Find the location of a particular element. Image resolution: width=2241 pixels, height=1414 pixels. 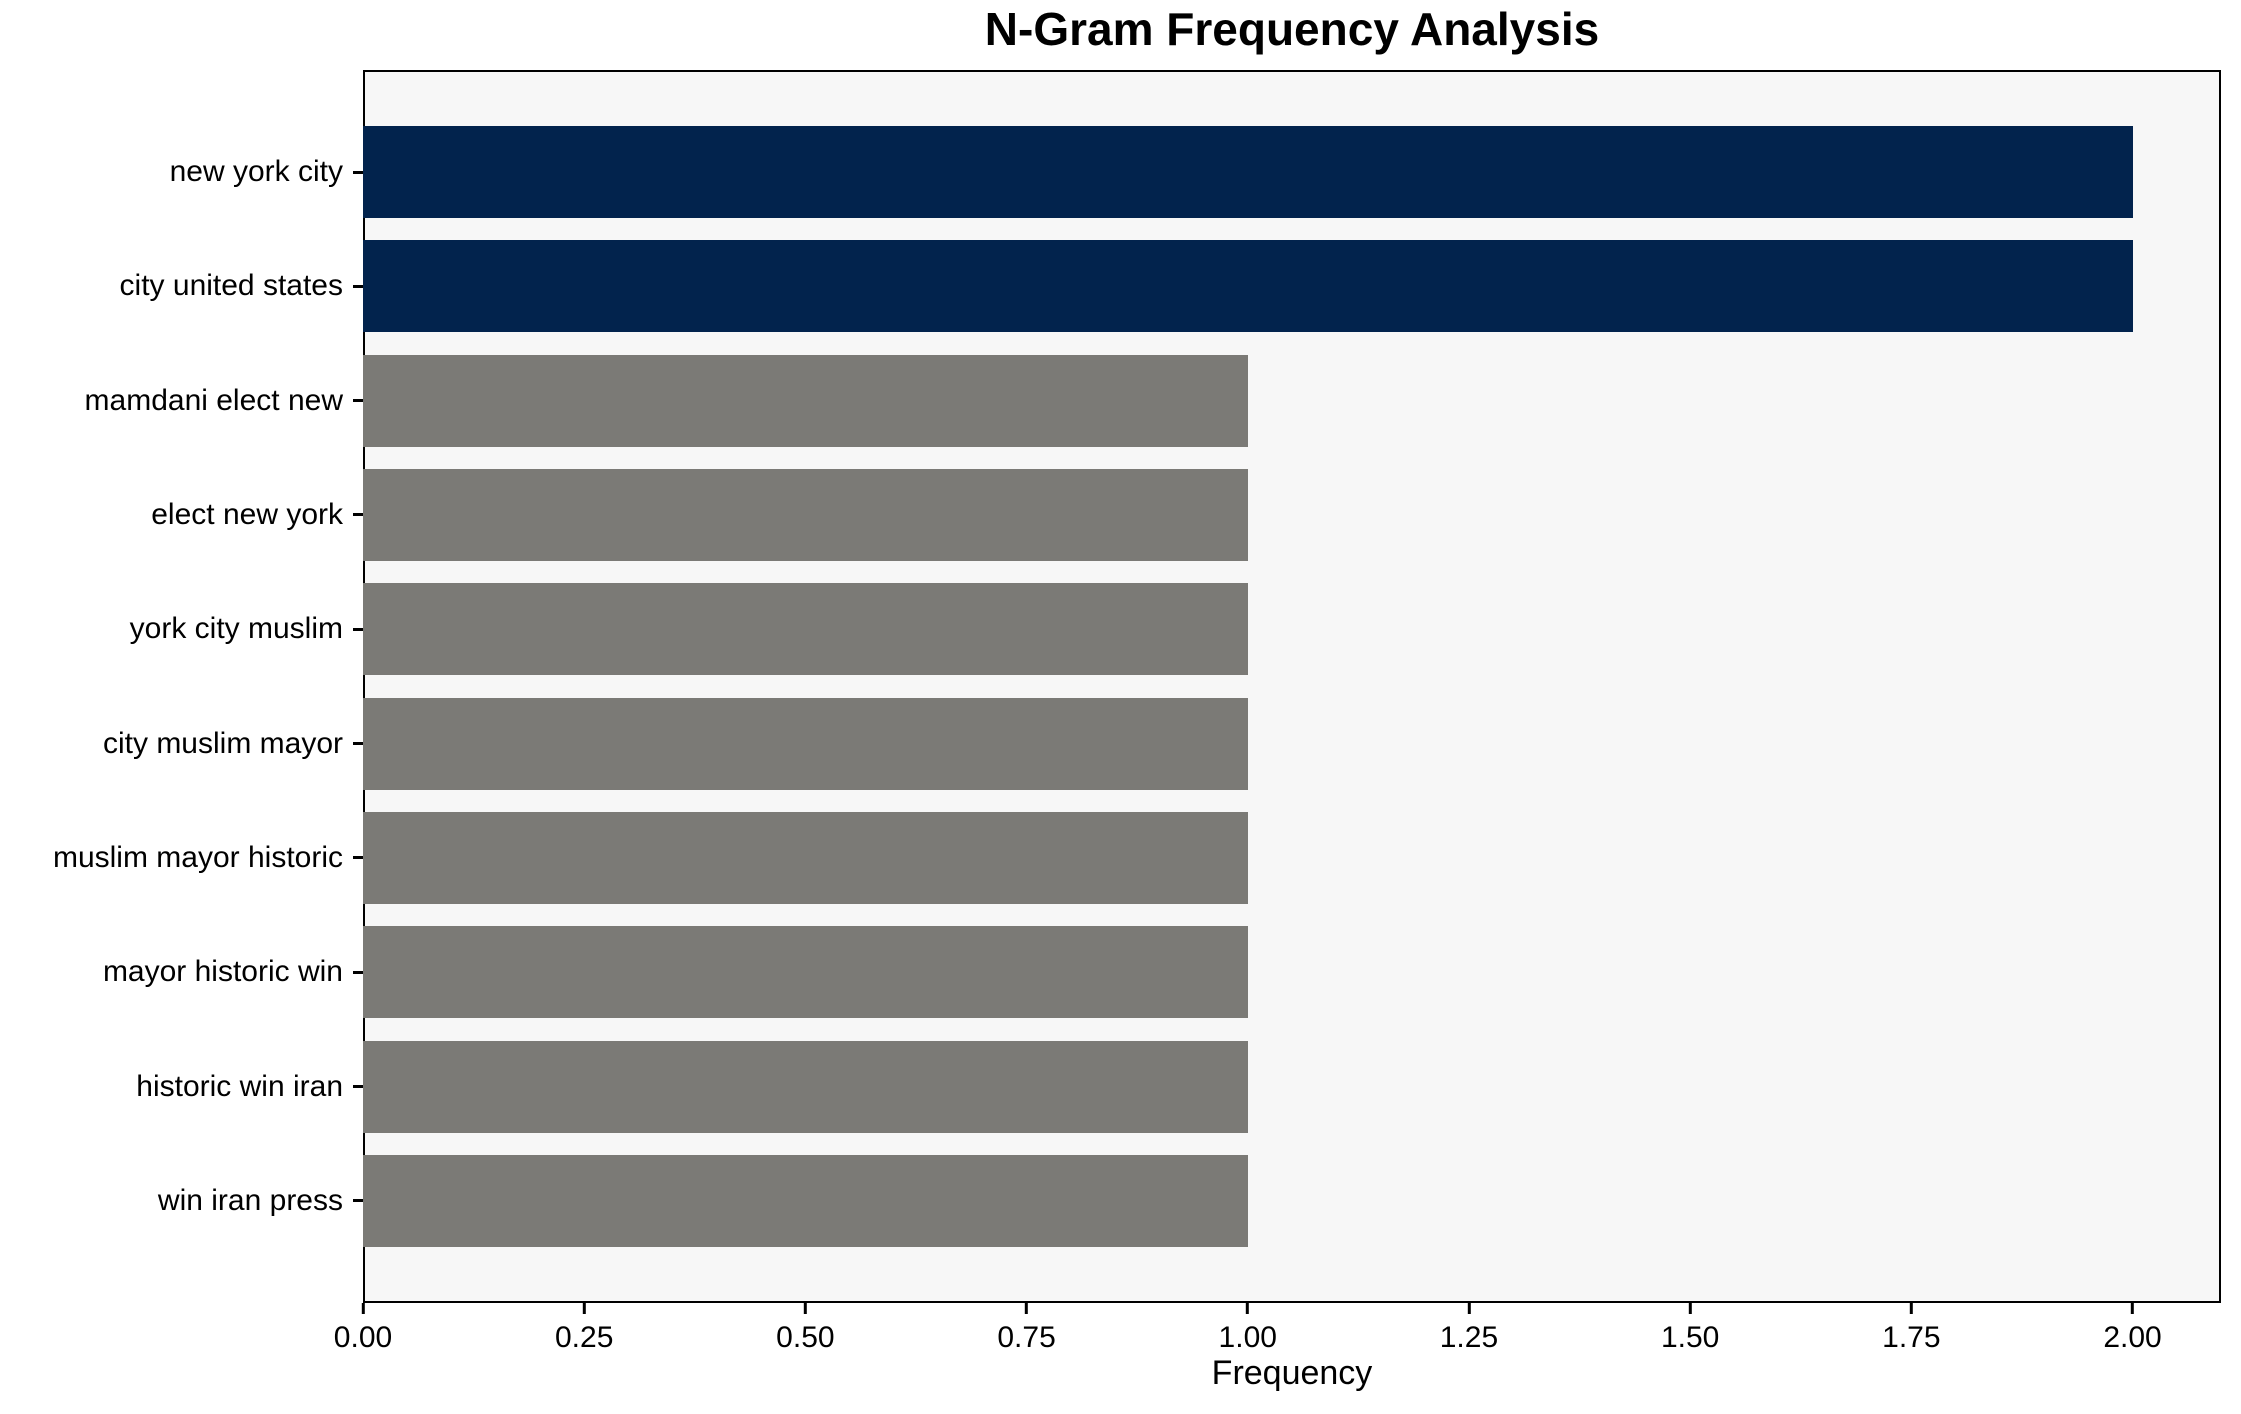

bar-row: historic win iran is located at coordinates (1110, 1086).